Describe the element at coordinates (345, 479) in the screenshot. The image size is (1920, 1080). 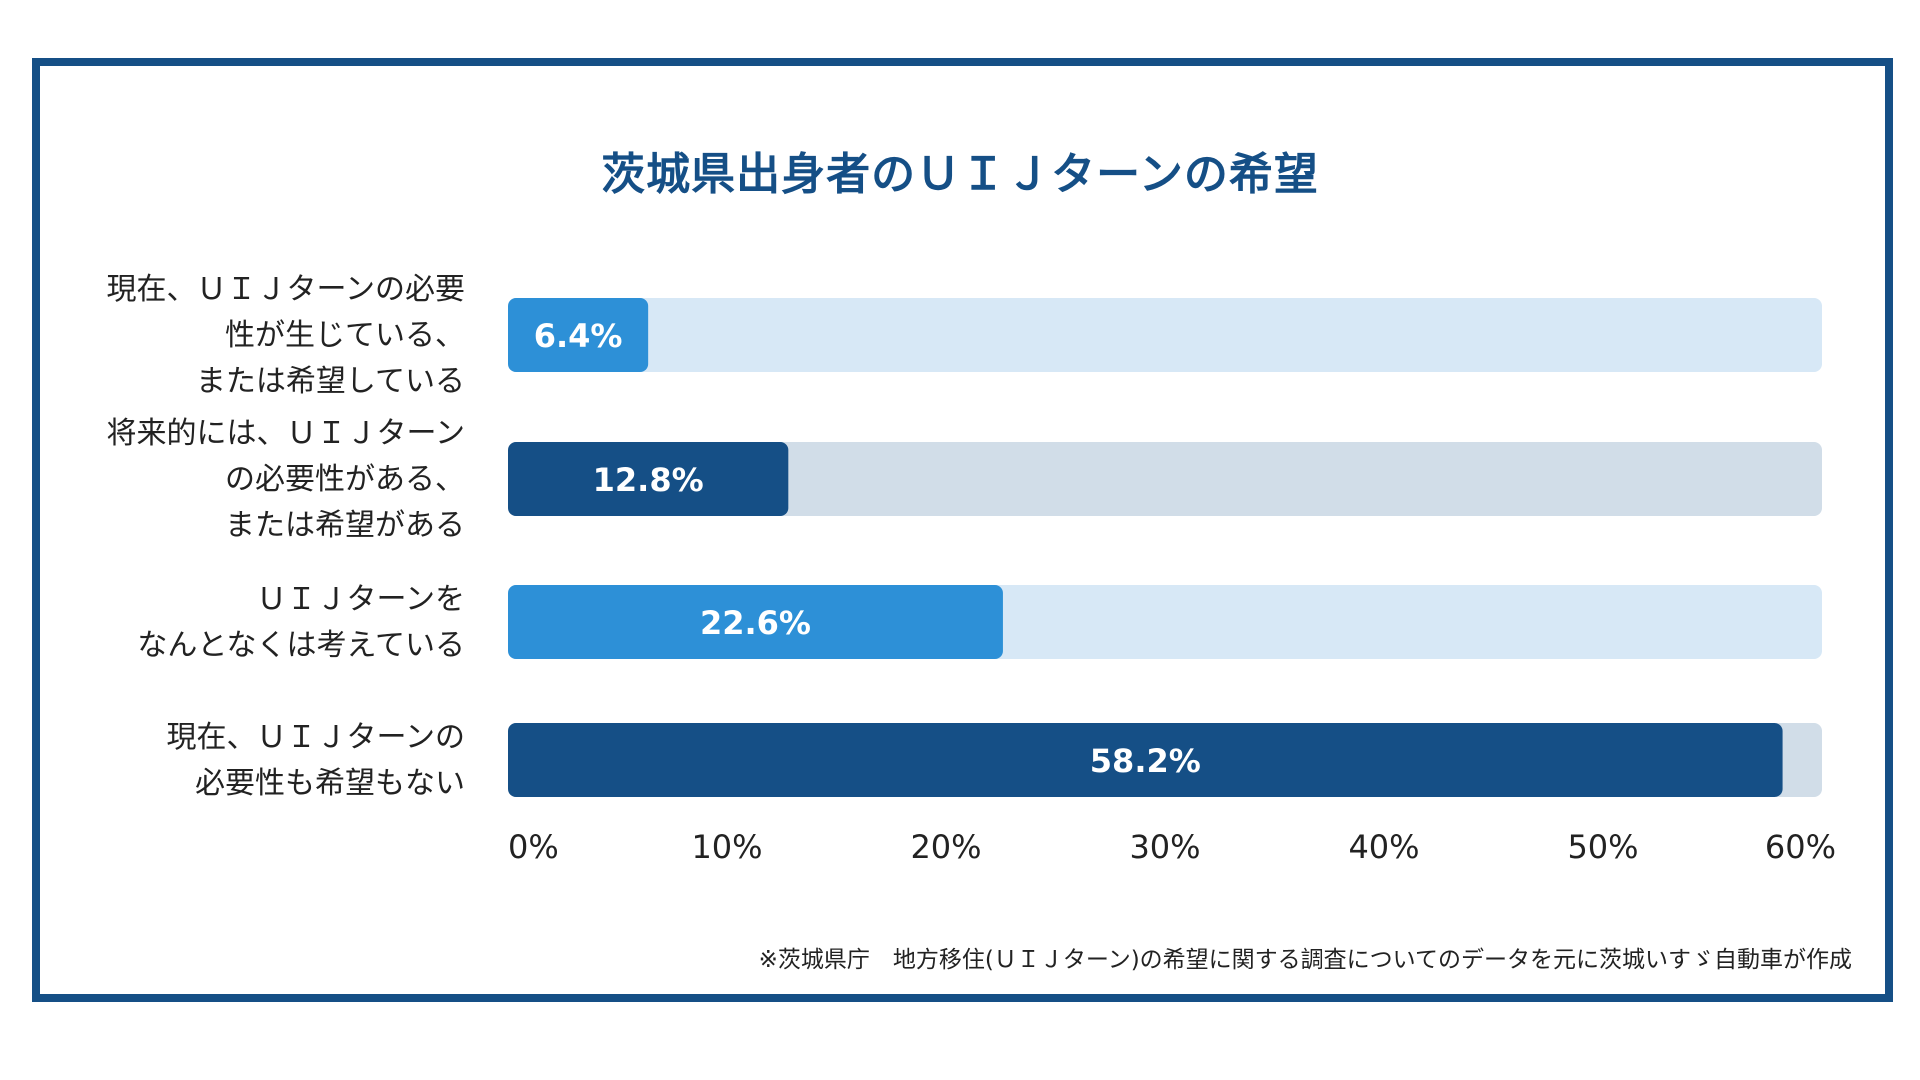
I see `category-label-line: の必要性がある、` at that location.